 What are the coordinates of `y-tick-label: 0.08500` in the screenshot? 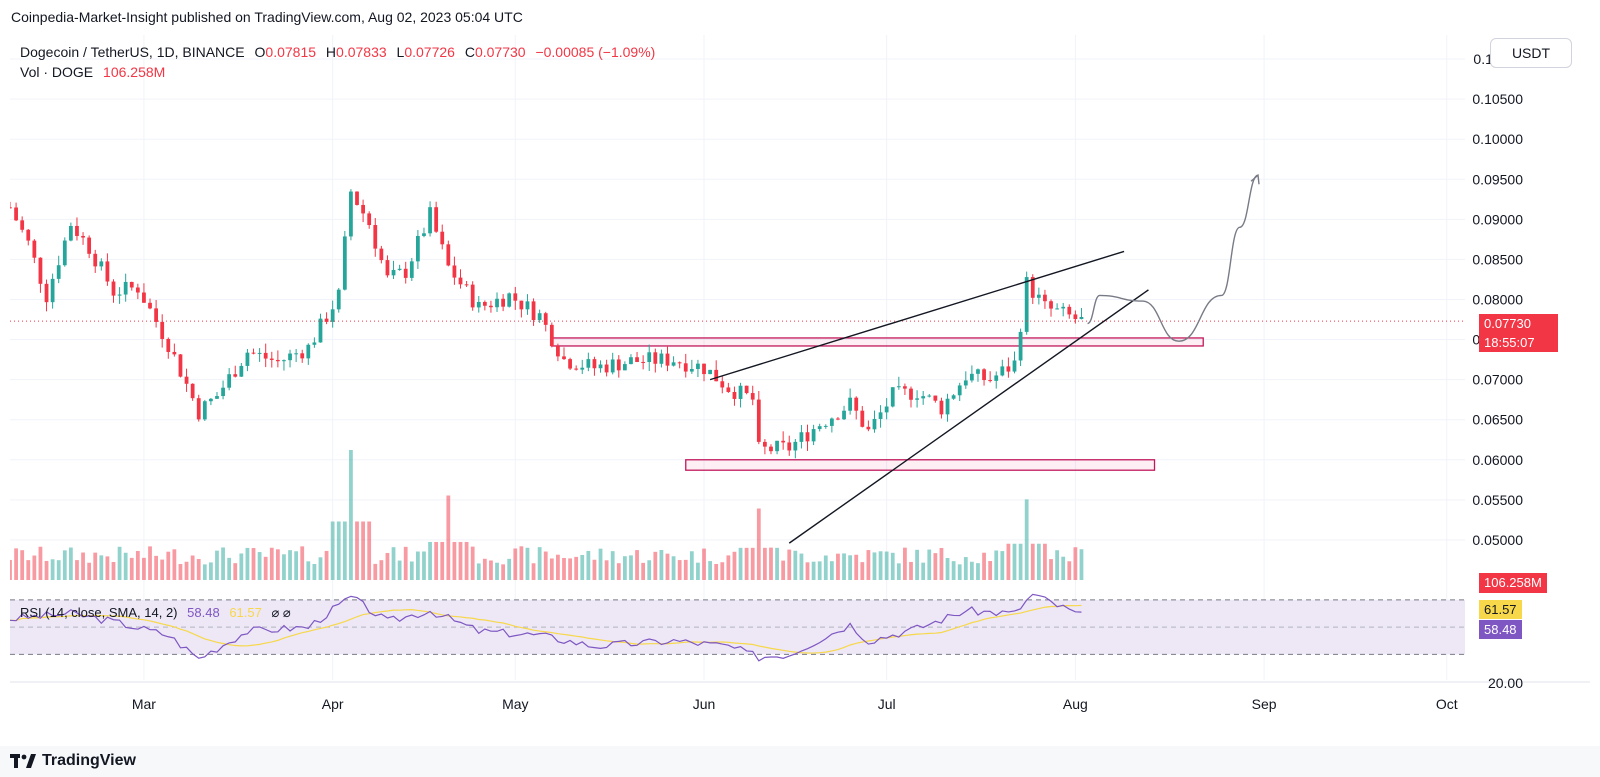 It's located at (1497, 259).